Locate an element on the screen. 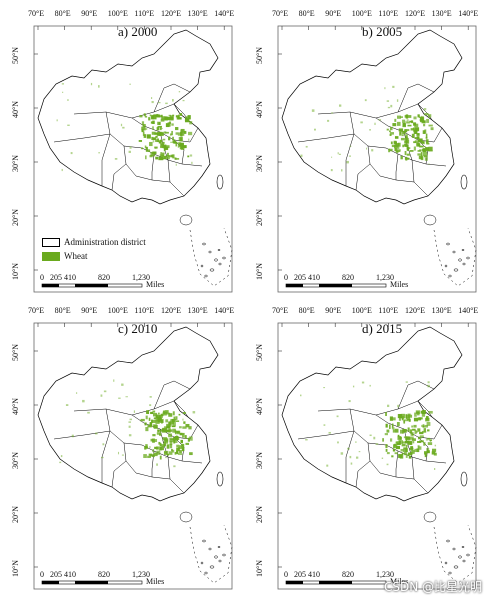 The image size is (492, 603). longitude-tick: 100°E is located at coordinates (361, 13).